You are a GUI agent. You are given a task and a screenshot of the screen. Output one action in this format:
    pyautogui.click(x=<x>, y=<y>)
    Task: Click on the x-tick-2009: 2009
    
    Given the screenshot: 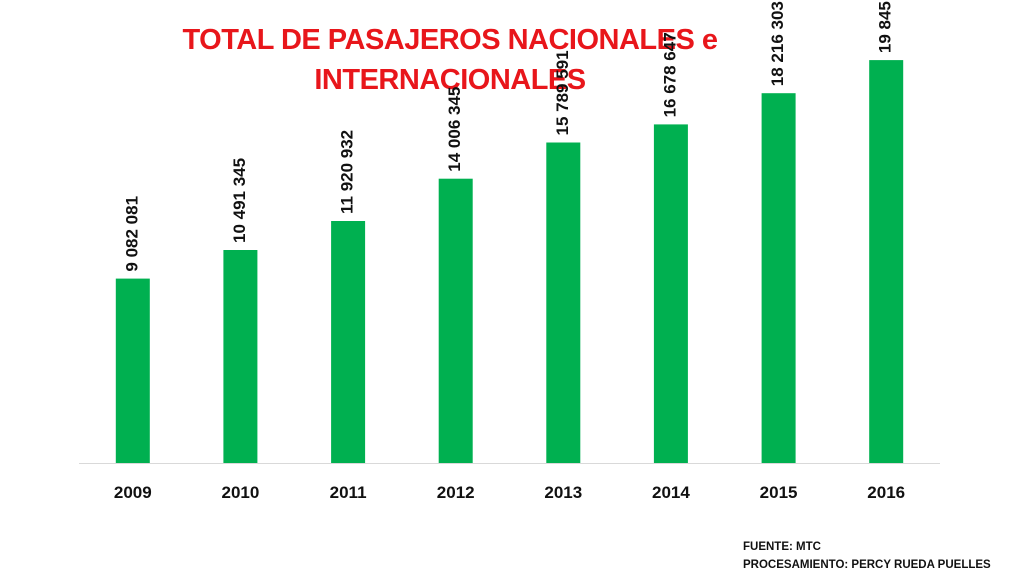 What is the action you would take?
    pyautogui.click(x=133, y=492)
    